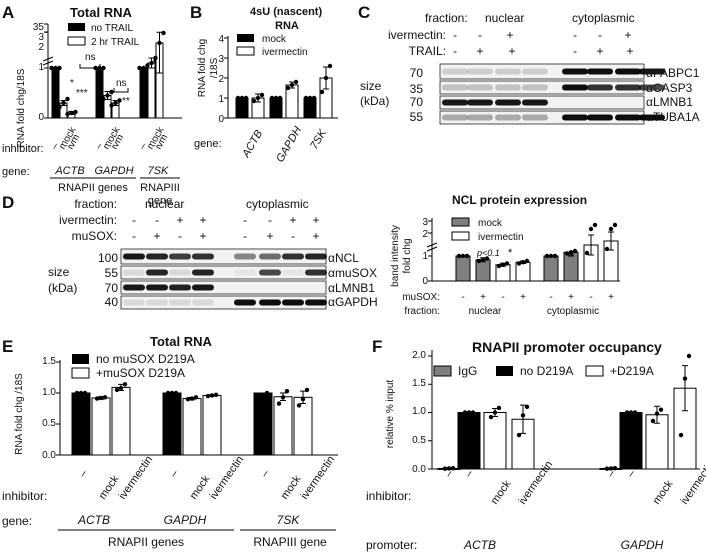 This screenshot has height=552, width=706. Describe the element at coordinates (94, 236) in the screenshot. I see `panel-d-musox-label: muSOX:` at that location.